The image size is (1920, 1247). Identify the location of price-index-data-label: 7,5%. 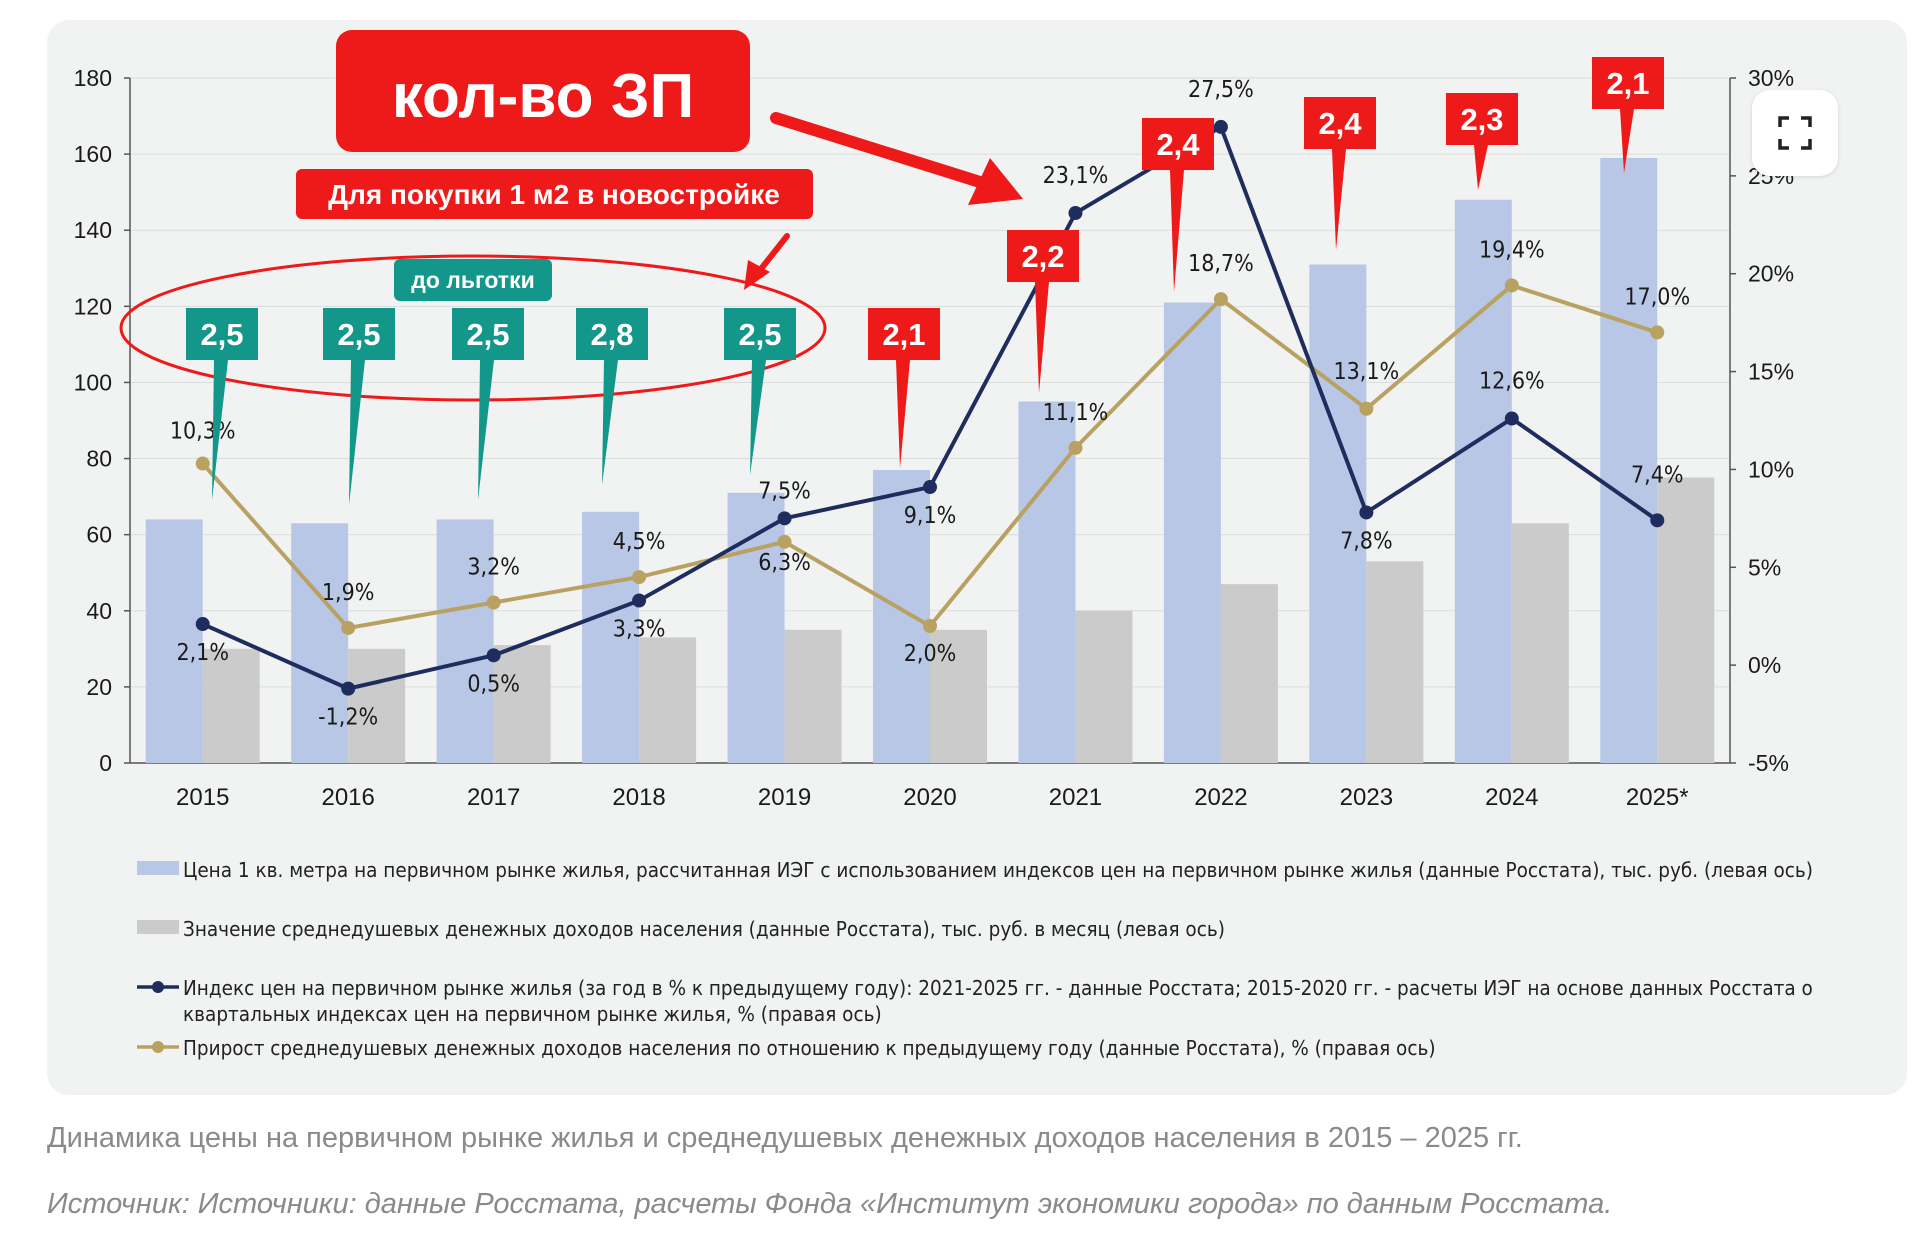
(784, 491).